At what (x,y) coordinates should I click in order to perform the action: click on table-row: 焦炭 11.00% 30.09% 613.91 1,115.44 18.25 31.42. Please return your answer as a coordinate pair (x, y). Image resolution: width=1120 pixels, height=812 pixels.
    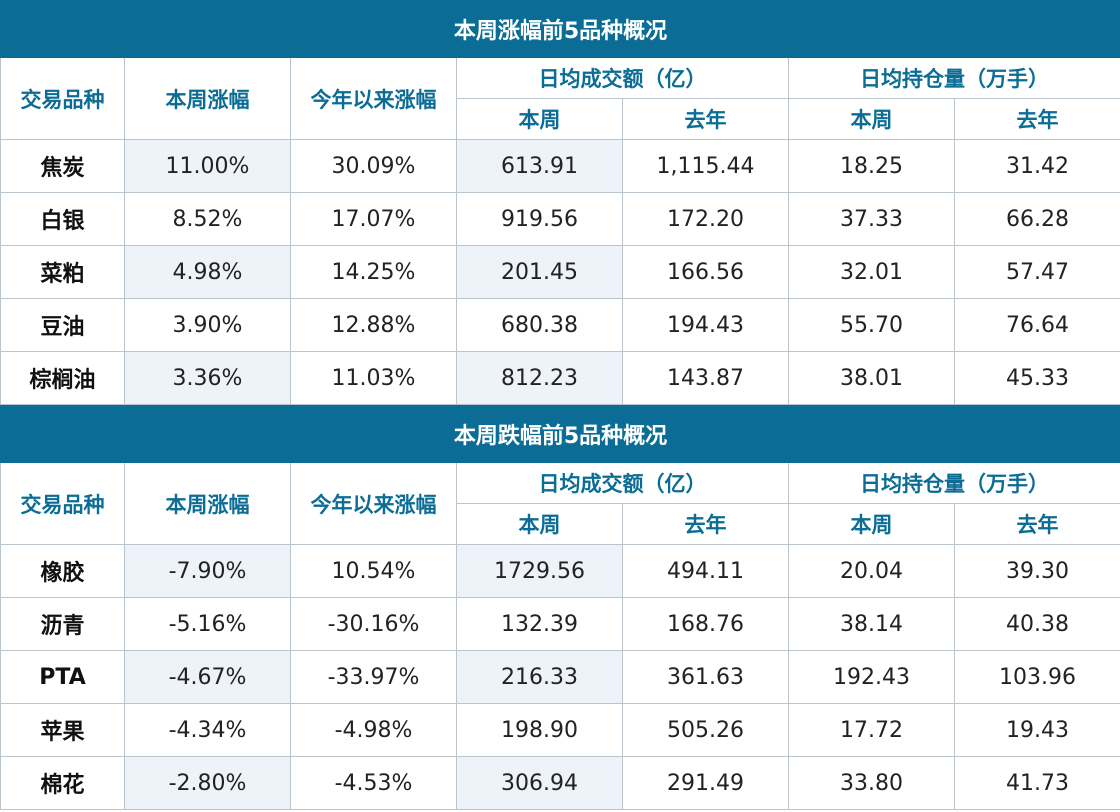
    Looking at the image, I should click on (560, 166).